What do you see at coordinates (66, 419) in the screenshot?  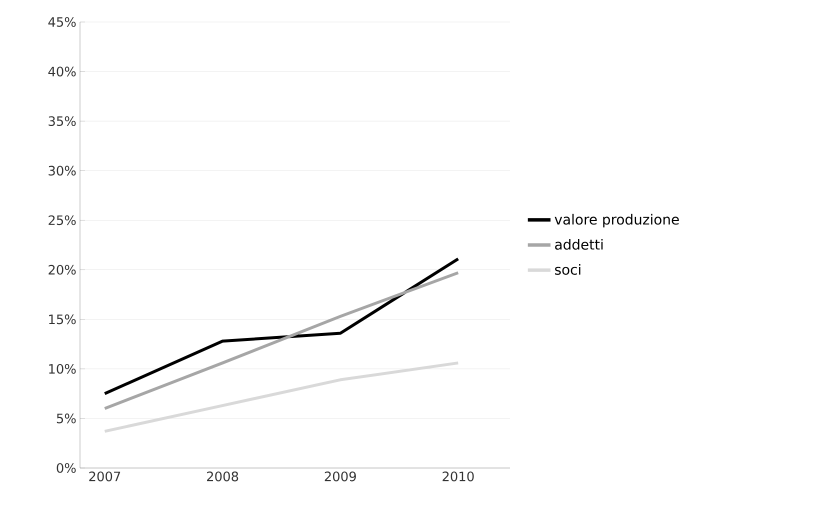 I see `y-tick-label: 5%` at bounding box center [66, 419].